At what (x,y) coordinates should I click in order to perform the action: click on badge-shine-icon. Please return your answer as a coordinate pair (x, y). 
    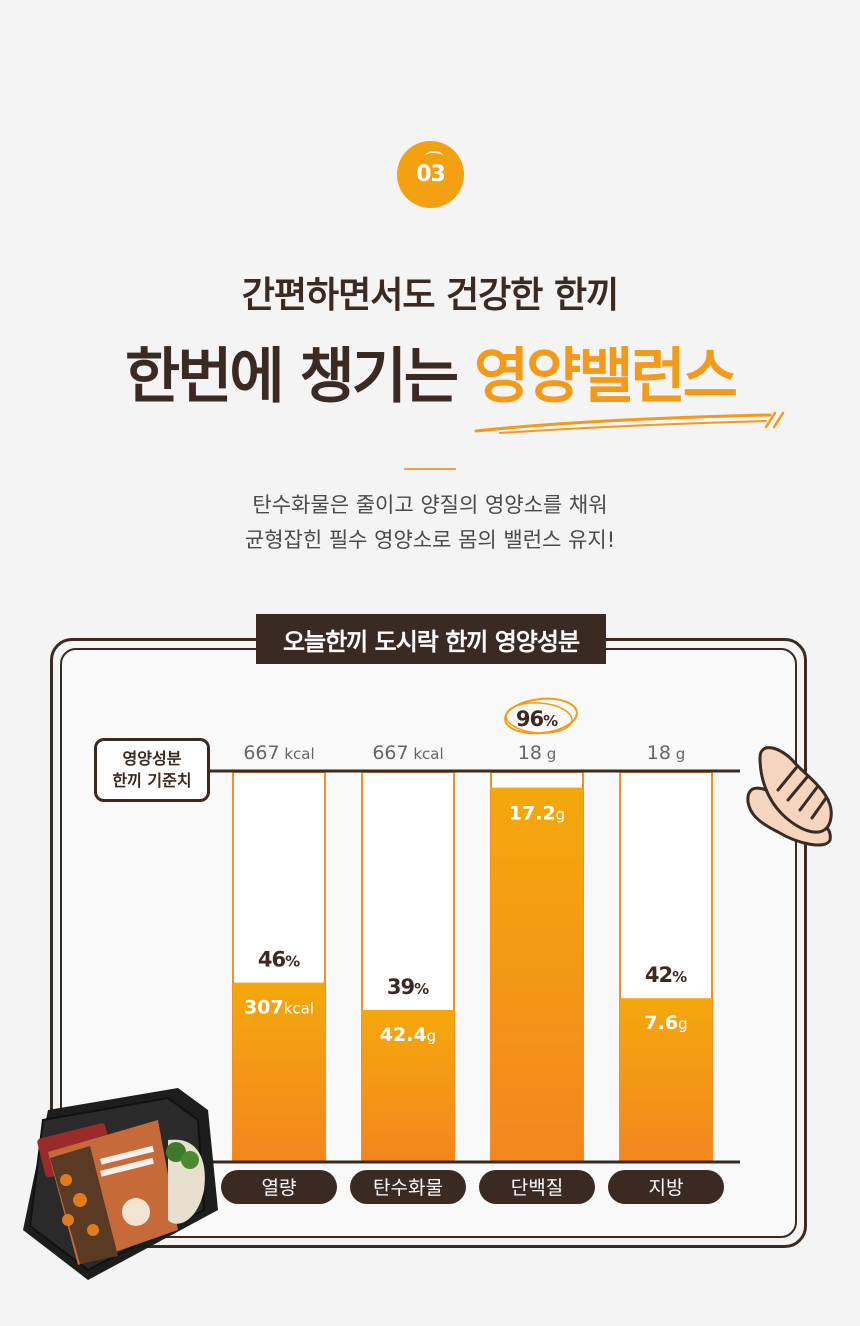
    Looking at the image, I should click on (434, 156).